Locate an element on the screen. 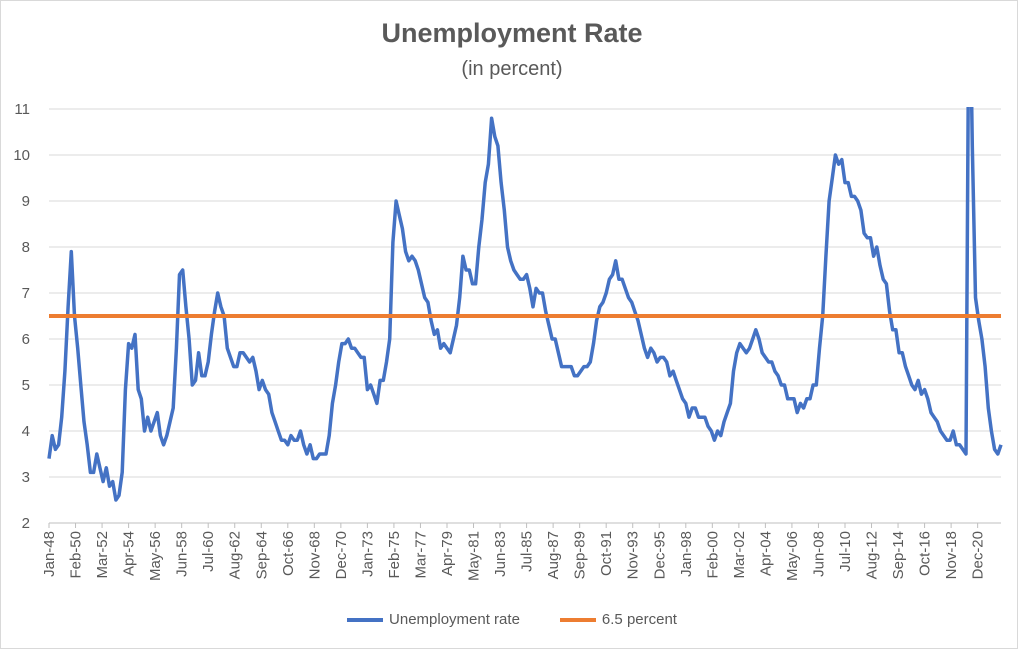  x-tick-label: Jun-83 is located at coordinates (500, 554).